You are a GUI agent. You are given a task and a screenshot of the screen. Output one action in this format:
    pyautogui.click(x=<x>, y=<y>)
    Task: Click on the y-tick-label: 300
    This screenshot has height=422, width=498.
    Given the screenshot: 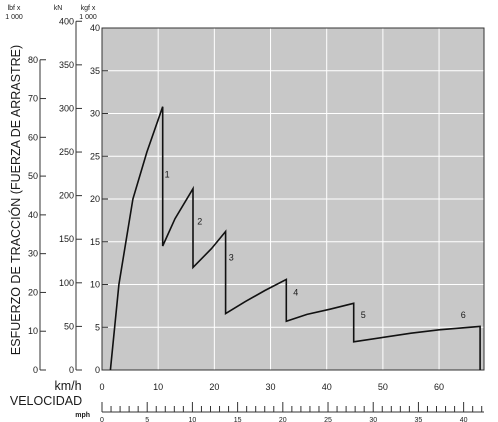 What is the action you would take?
    pyautogui.click(x=66, y=108)
    